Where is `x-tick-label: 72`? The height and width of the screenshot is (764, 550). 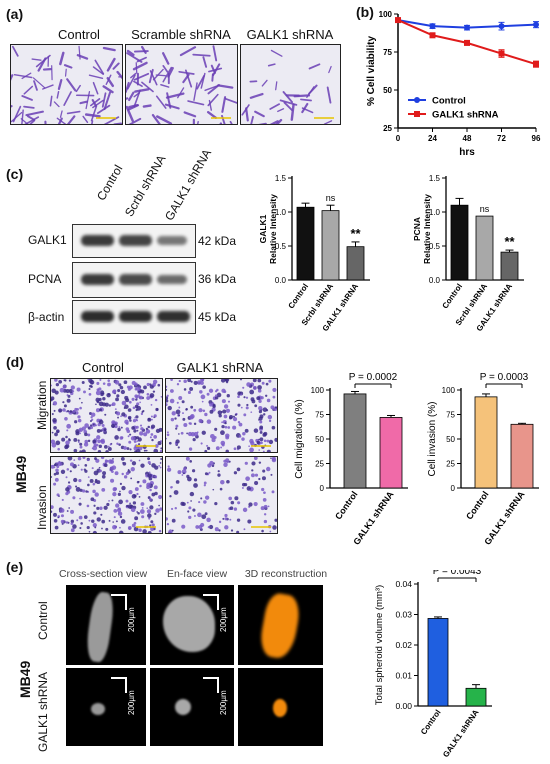 x-tick-label: 72 is located at coordinates (501, 138).